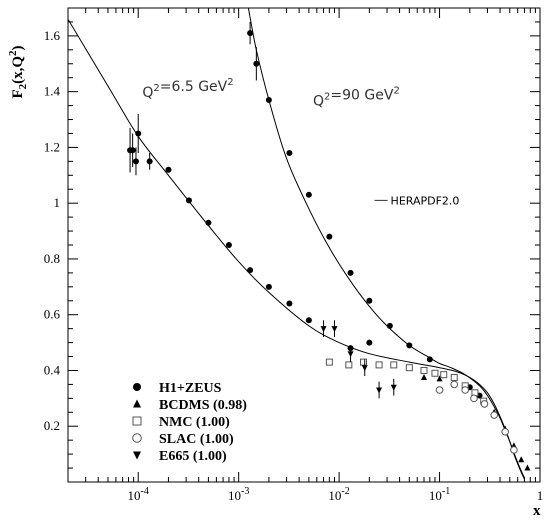  What do you see at coordinates (52, 258) in the screenshot?
I see `y-tick-label: 0.8` at bounding box center [52, 258].